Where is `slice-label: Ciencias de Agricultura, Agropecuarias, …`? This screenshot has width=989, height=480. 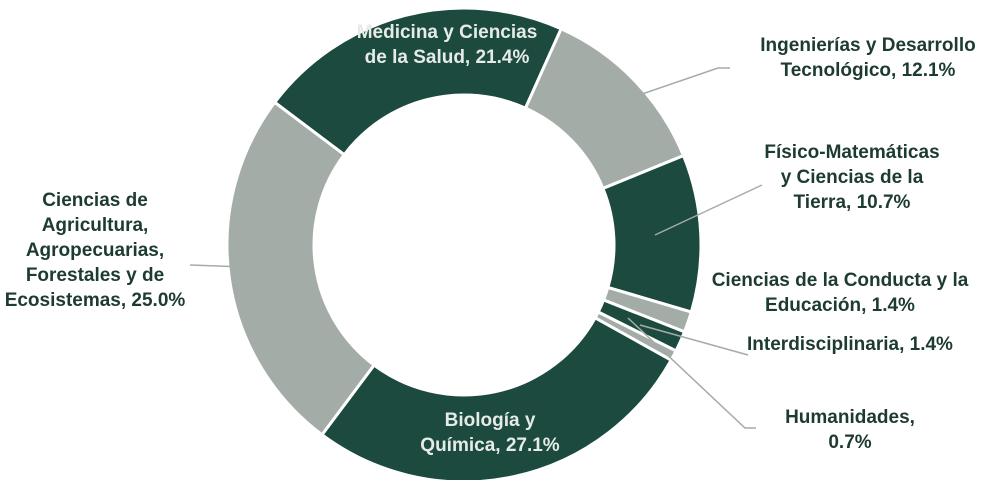 slice-label: Ciencias de Agricultura, Agropecuarias, … is located at coordinates (95, 250).